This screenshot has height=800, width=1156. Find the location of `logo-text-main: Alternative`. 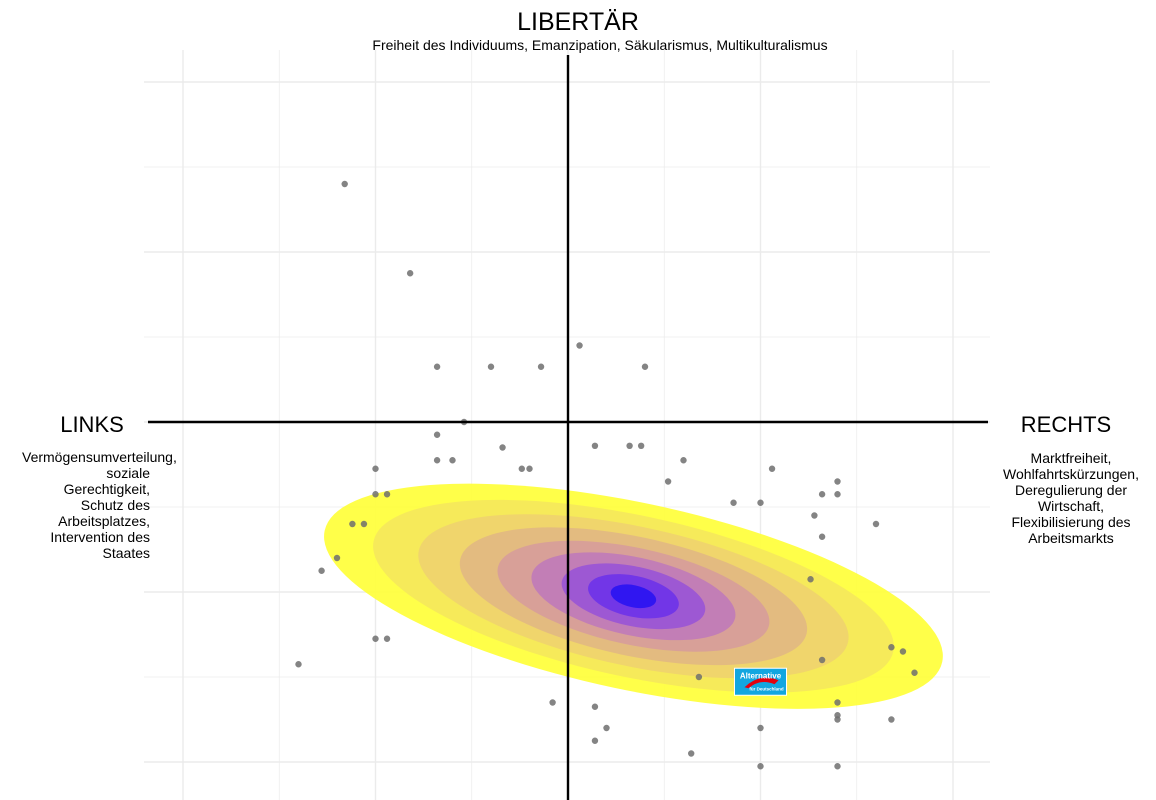

logo-text-main: Alternative is located at coordinates (761, 675).